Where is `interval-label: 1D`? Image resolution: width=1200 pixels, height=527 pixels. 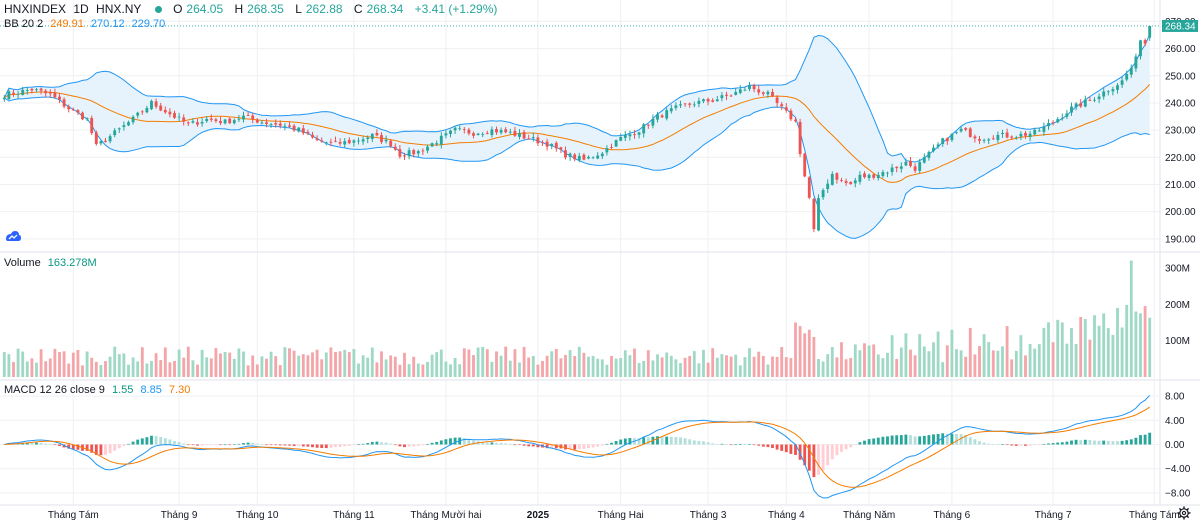
interval-label: 1D is located at coordinates (81, 9).